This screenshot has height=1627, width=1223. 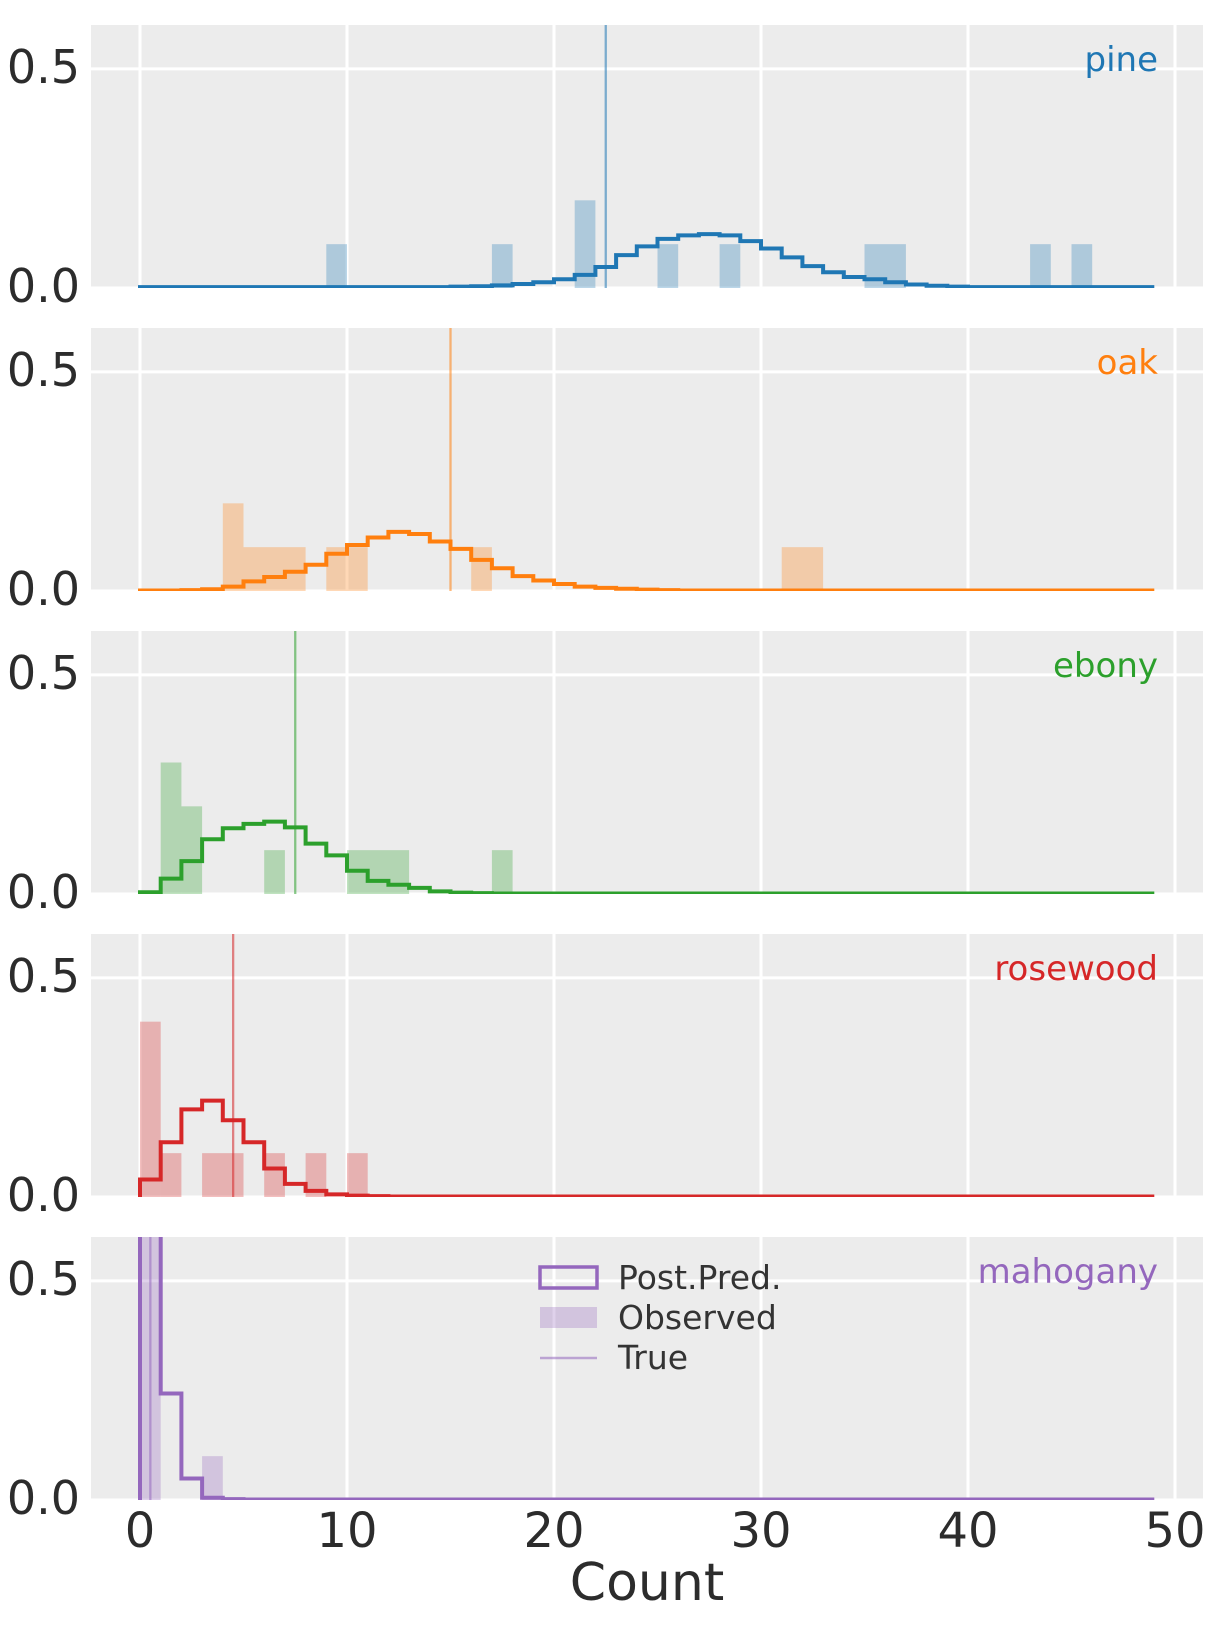 What do you see at coordinates (1076, 969) in the screenshot?
I see `panel-label-rosewood: rosewood` at bounding box center [1076, 969].